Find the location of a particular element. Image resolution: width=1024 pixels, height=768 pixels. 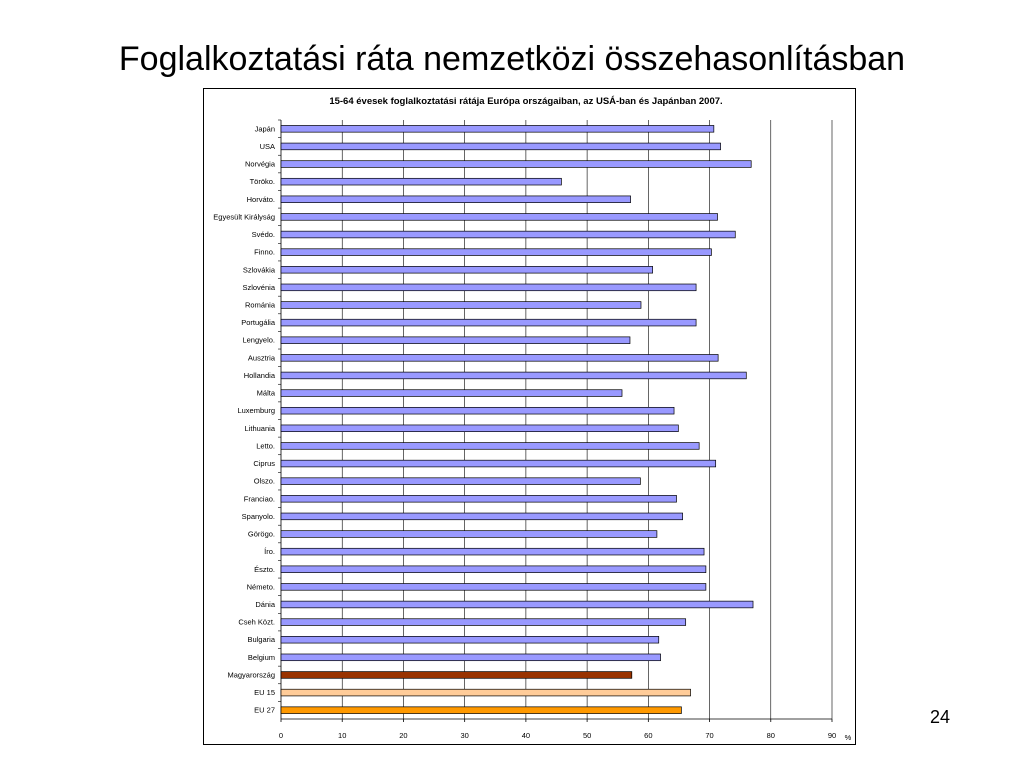

category-label: Olszo. is located at coordinates (264, 481).